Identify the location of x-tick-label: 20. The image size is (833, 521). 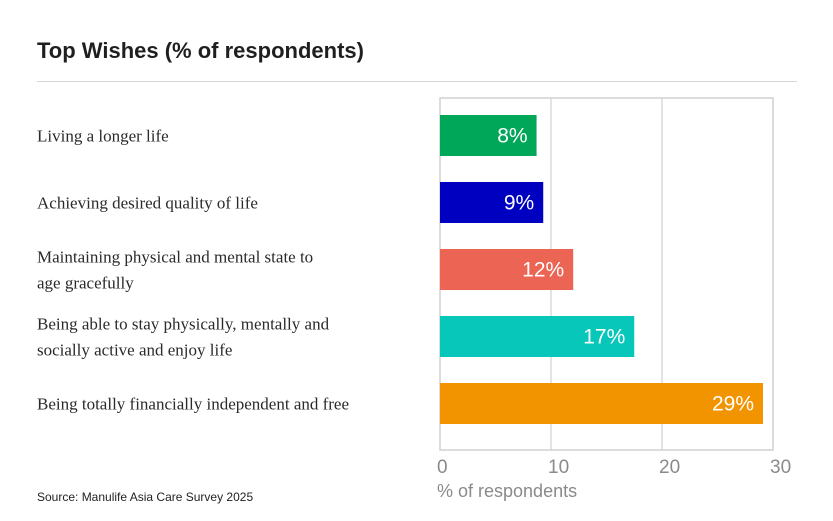
(669, 467).